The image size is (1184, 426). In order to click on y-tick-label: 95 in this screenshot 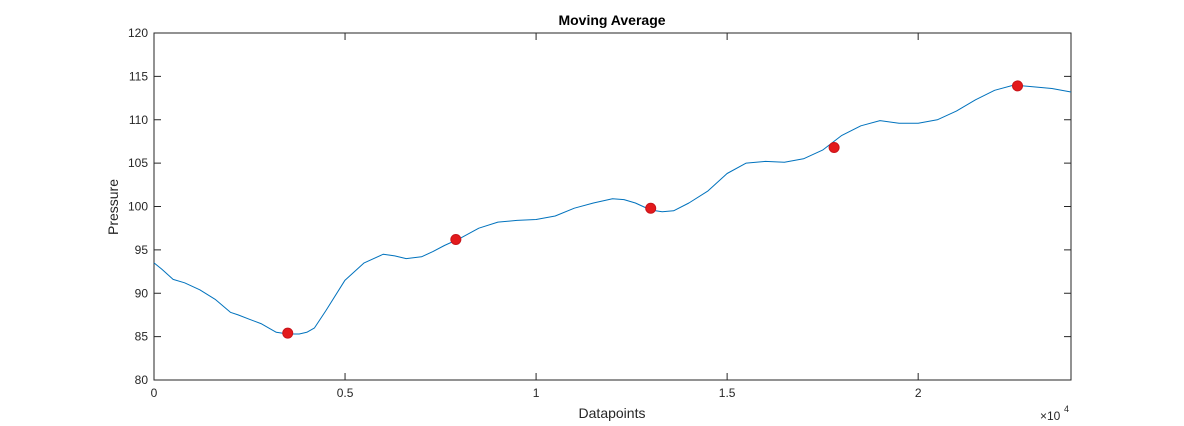, I will do `click(142, 250)`.